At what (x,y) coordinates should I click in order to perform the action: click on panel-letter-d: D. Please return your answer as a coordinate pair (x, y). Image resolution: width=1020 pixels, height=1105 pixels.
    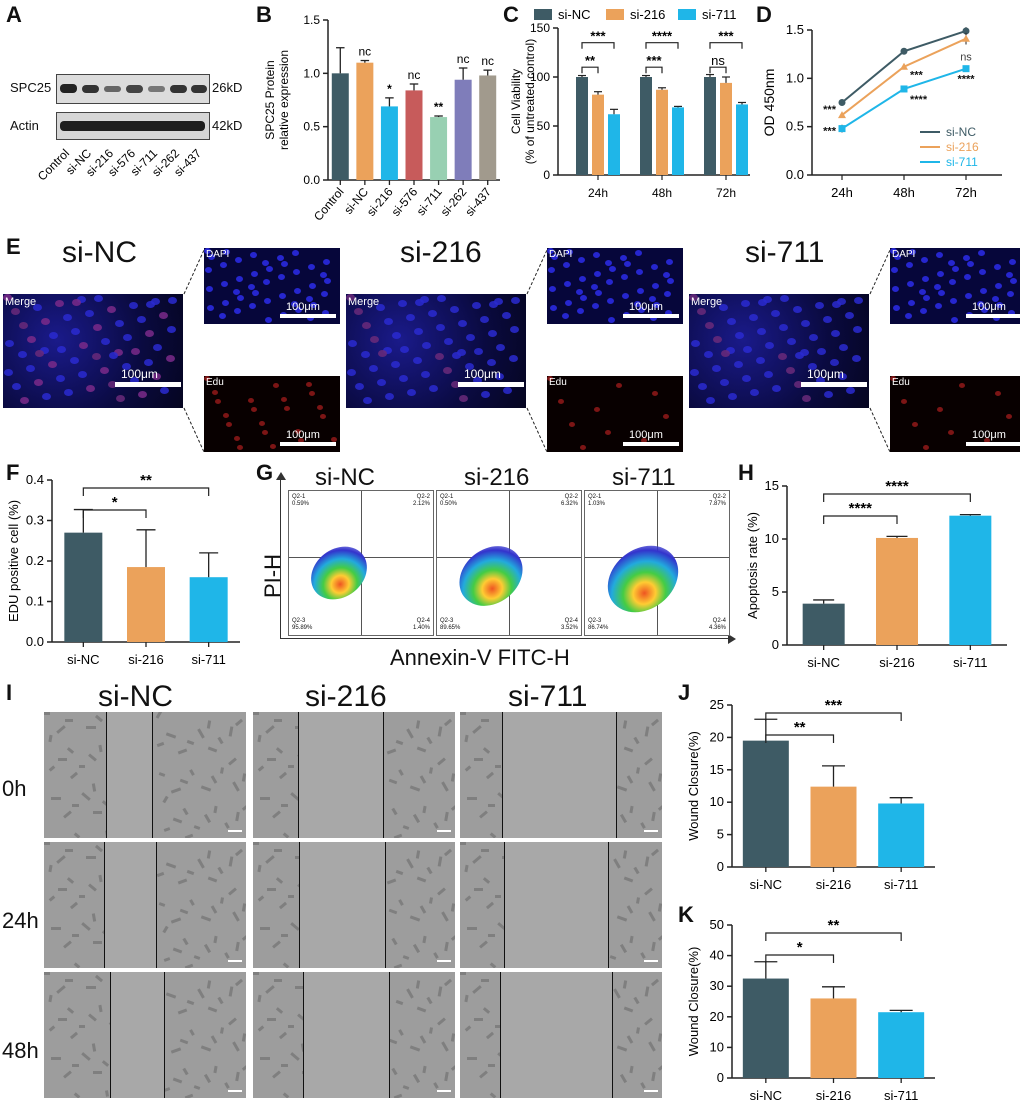
    Looking at the image, I should click on (764, 14).